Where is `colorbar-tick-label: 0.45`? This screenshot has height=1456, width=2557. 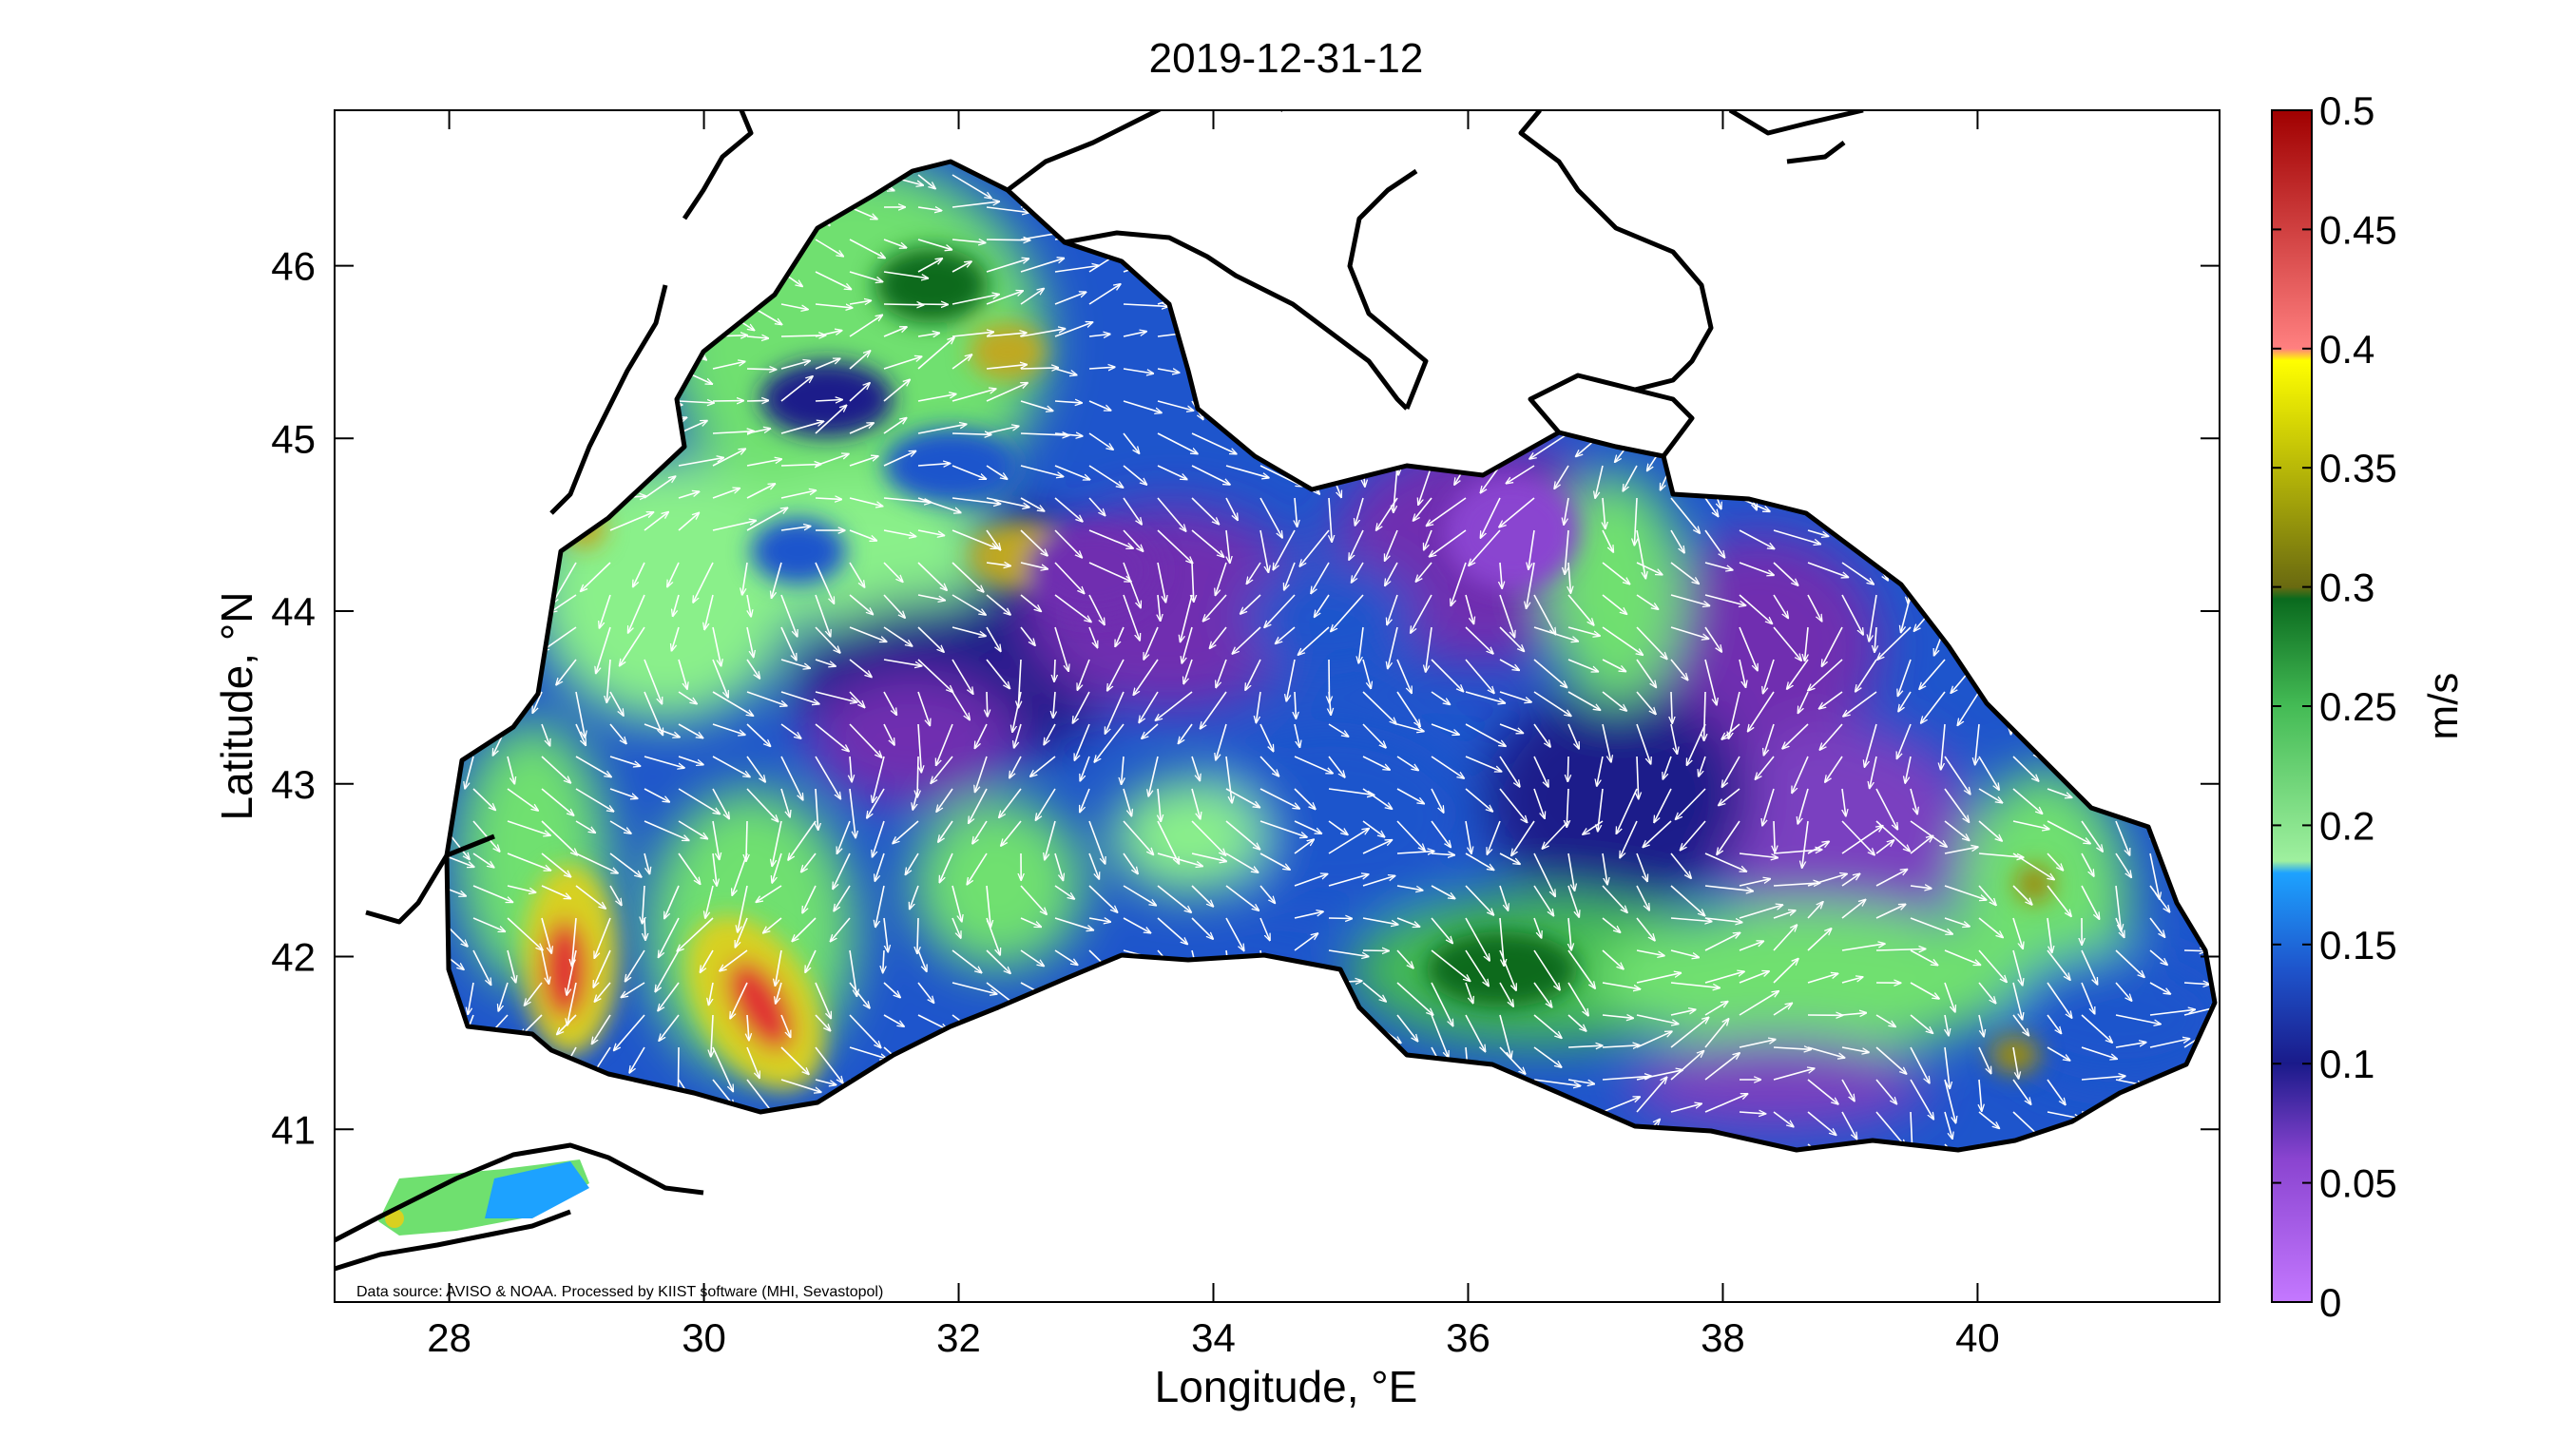 colorbar-tick-label: 0.45 is located at coordinates (2358, 229).